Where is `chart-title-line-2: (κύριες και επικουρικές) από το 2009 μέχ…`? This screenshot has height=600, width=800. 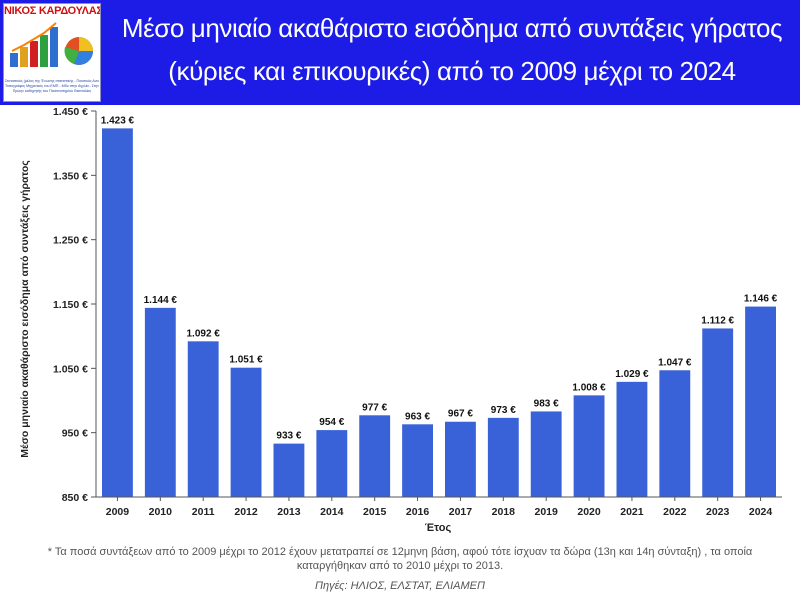
chart-title-line-2: (κύριες και επικουρικές) από το 2009 μέχ… is located at coordinates (452, 71).